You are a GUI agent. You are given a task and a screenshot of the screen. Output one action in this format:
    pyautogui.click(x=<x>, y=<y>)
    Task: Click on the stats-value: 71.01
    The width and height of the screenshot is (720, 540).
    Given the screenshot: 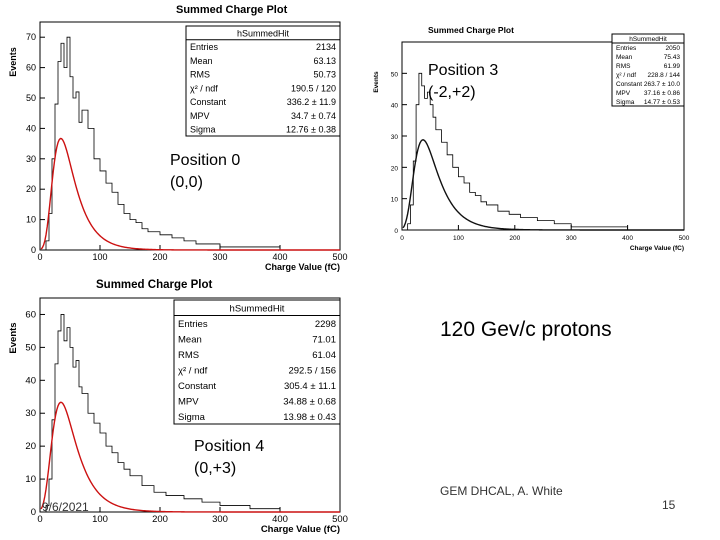 What is the action you would take?
    pyautogui.click(x=324, y=340)
    